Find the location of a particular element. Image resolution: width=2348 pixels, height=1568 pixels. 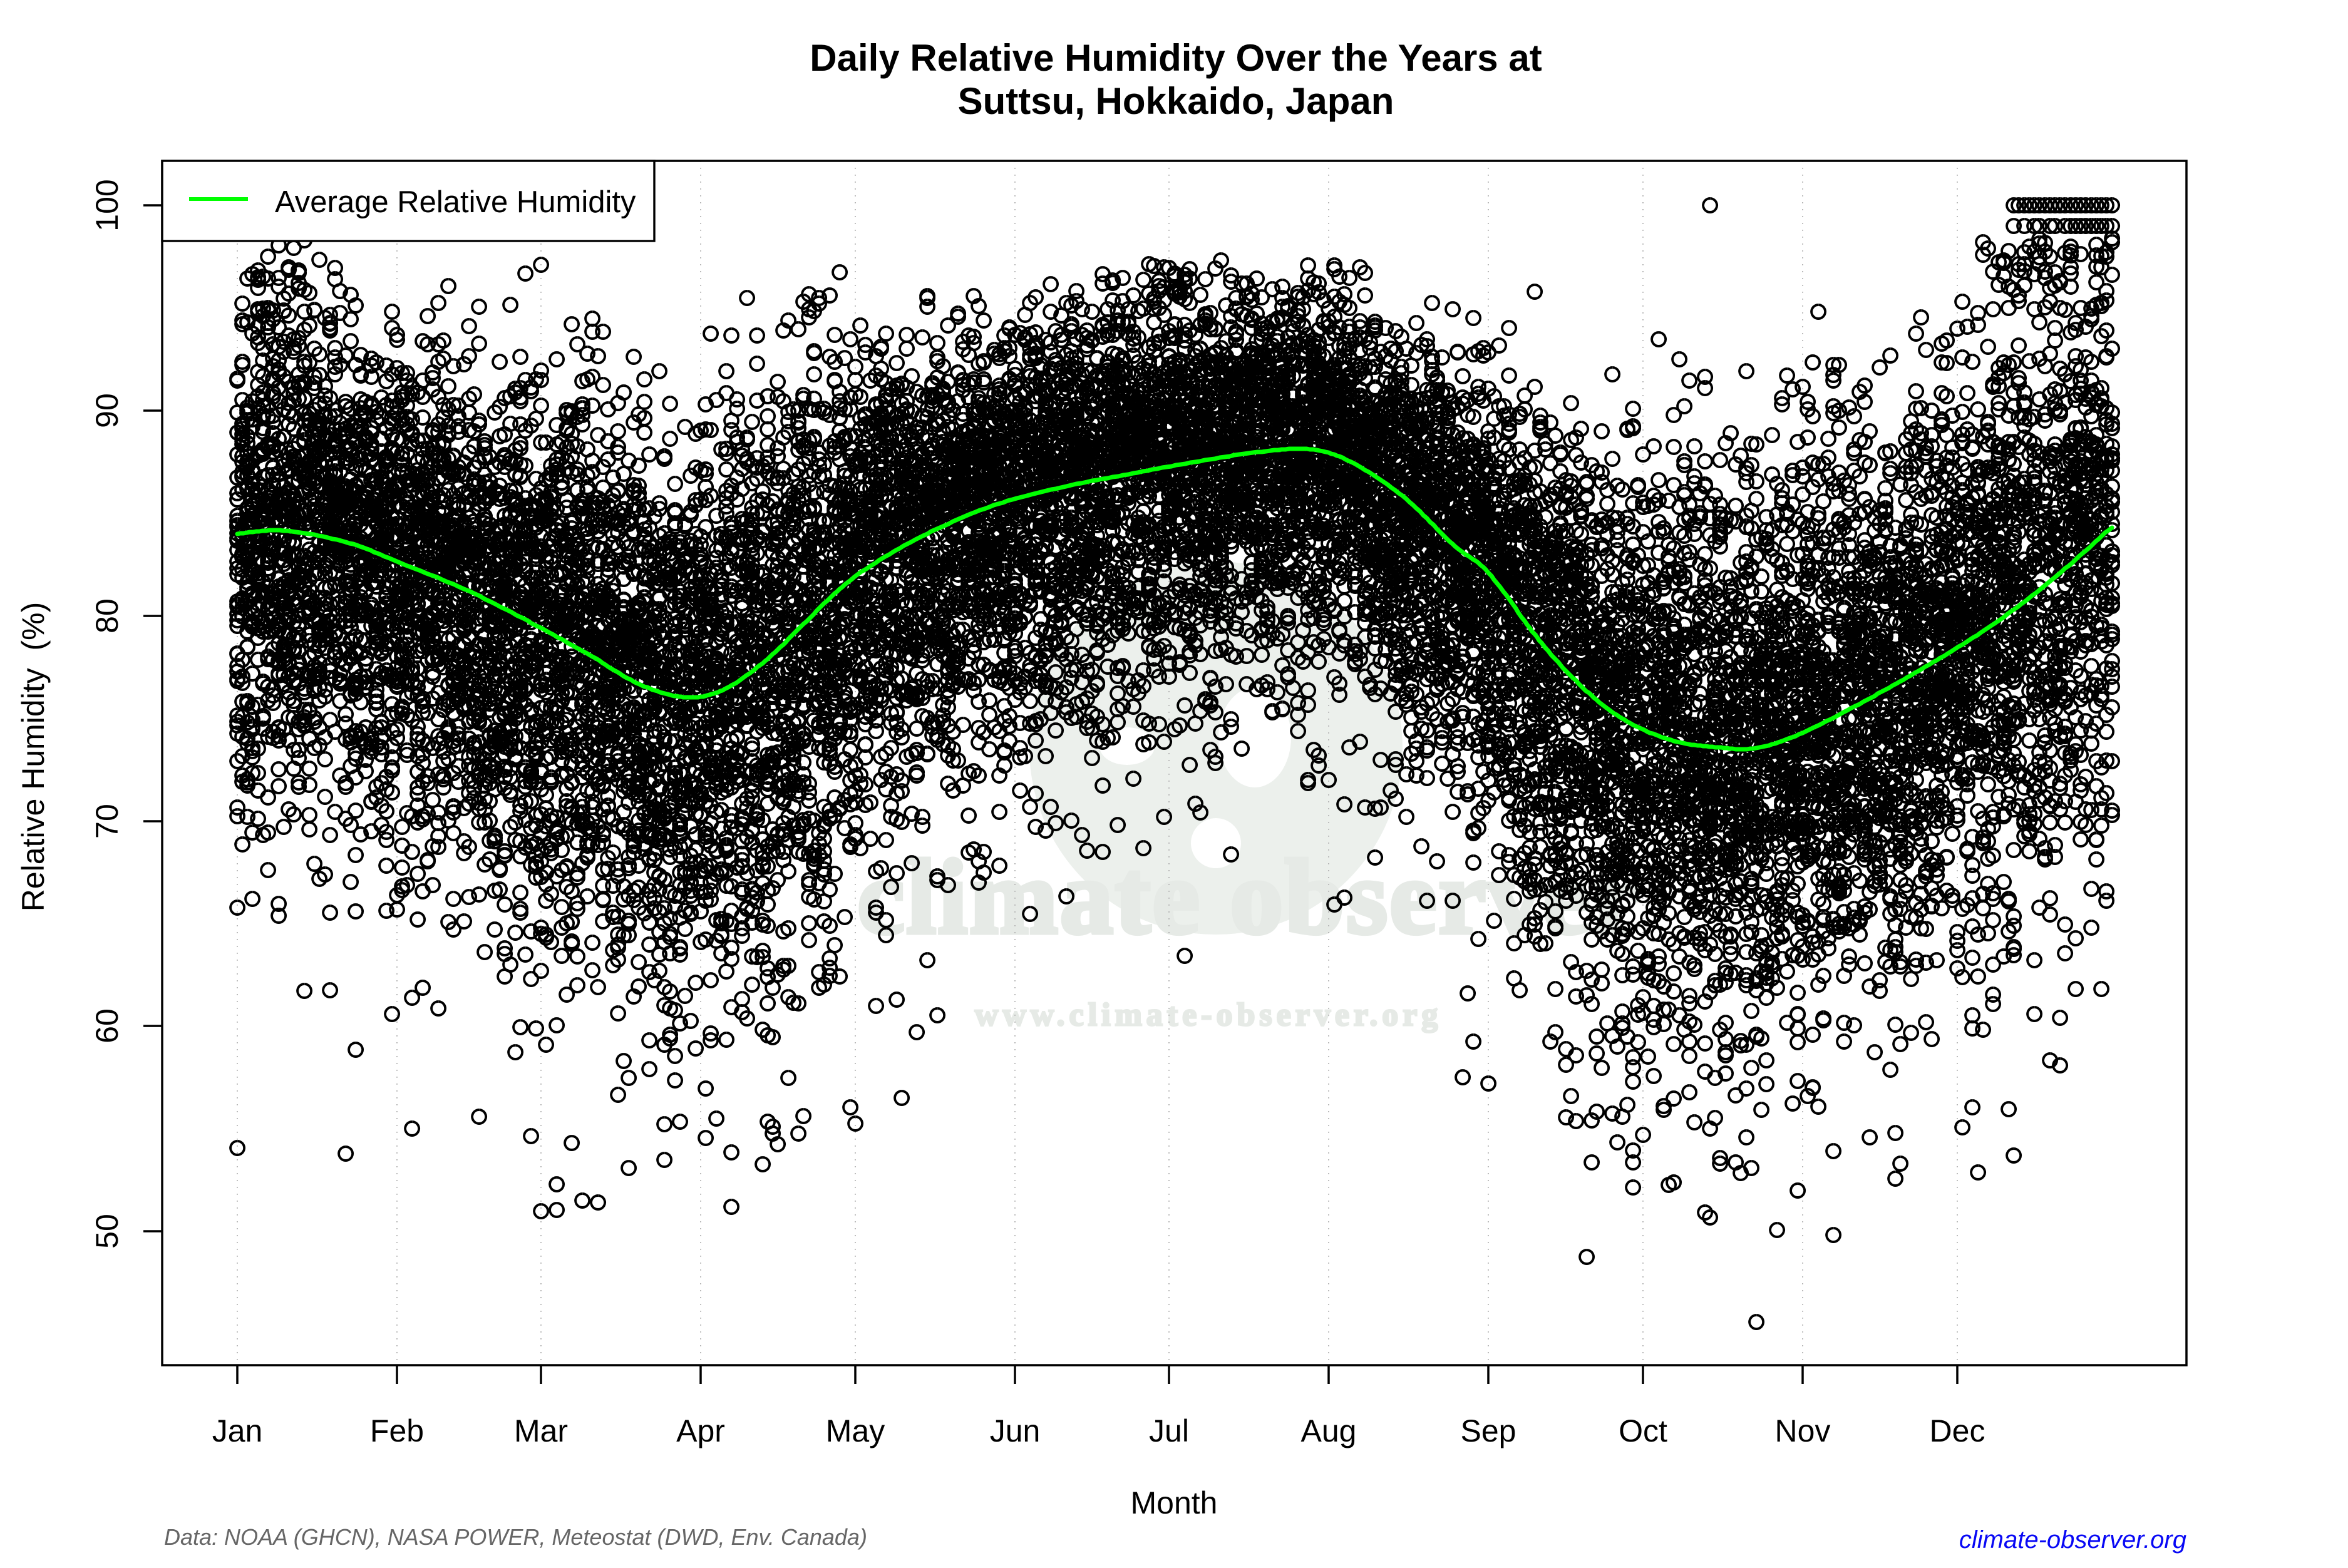

svg-text: 100 is located at coordinates (107, 205).